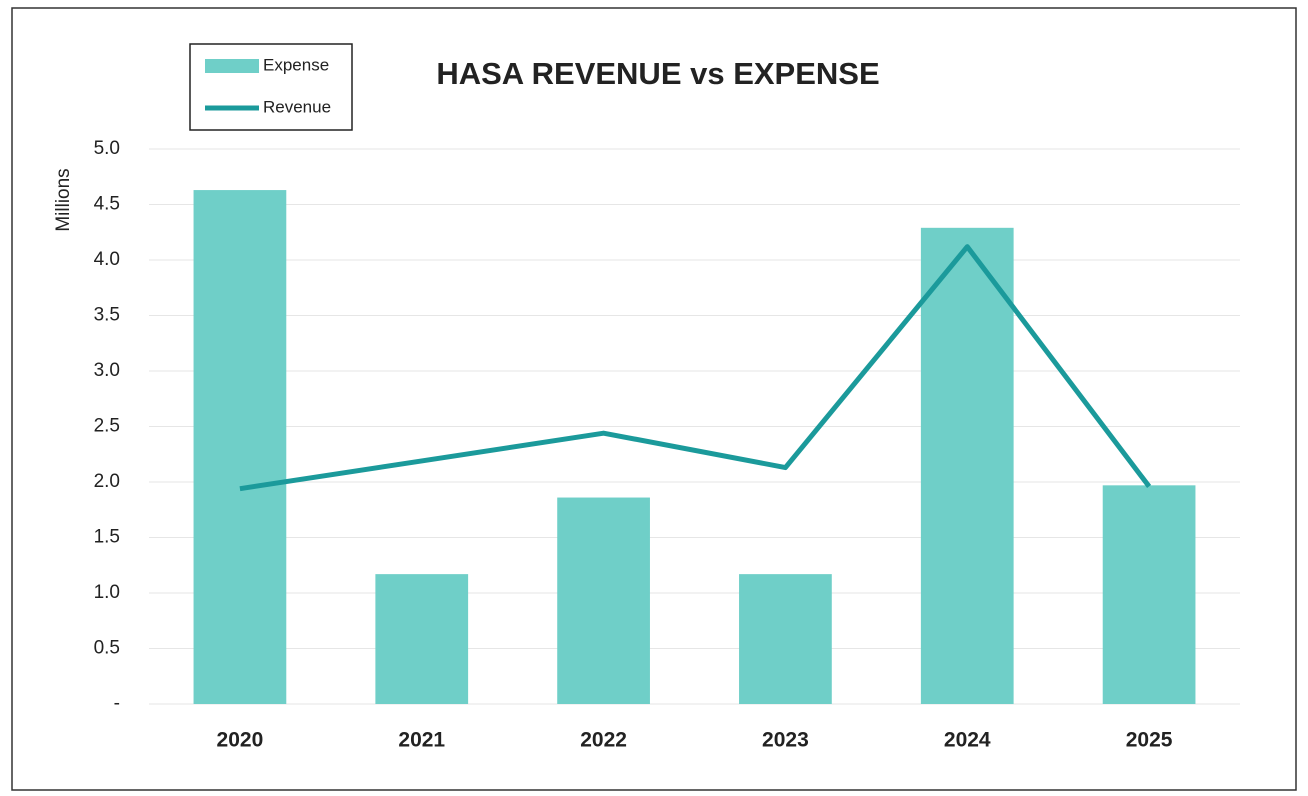 The height and width of the screenshot is (796, 1308). What do you see at coordinates (107, 148) in the screenshot?
I see `y-tick-label: 5.0` at bounding box center [107, 148].